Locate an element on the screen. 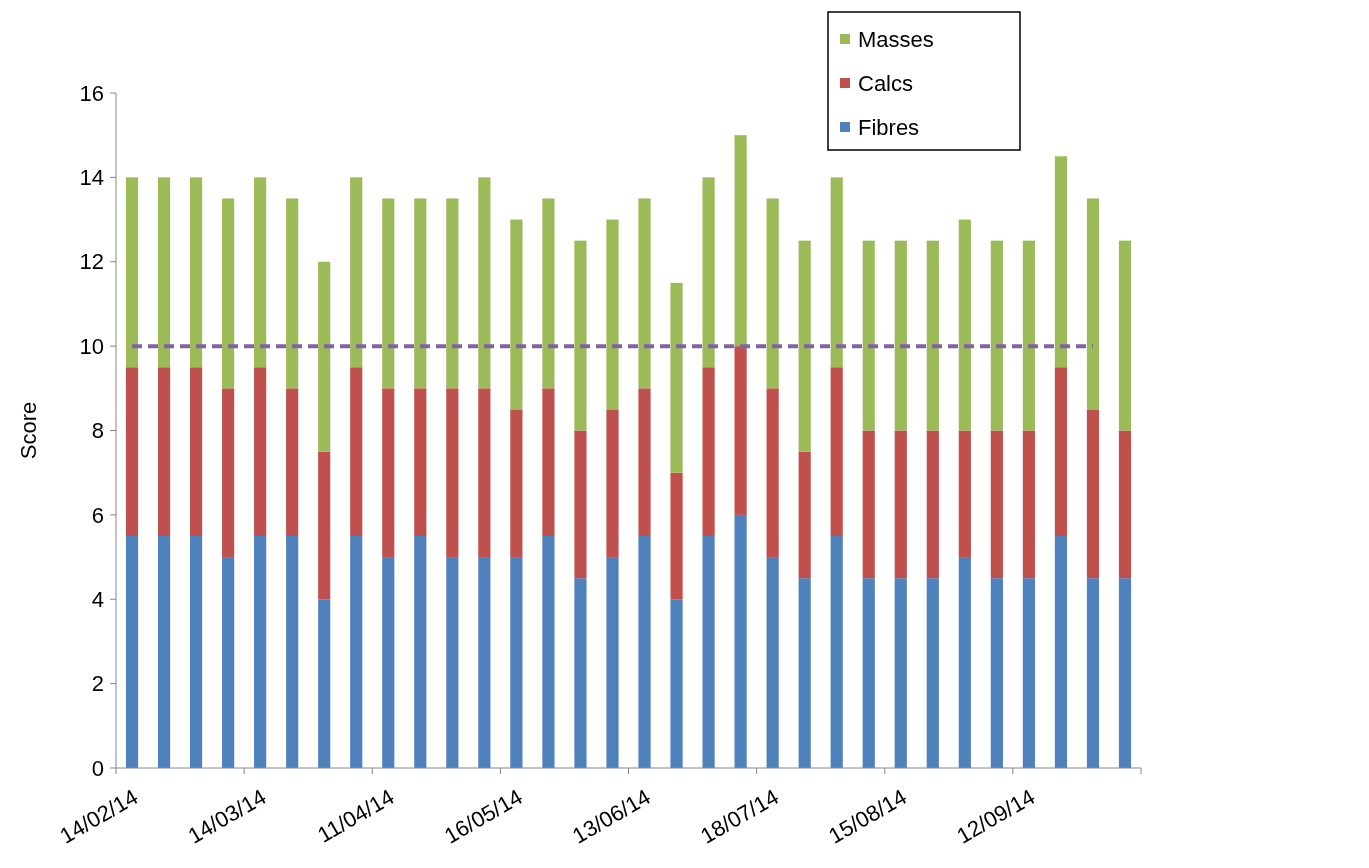 Image resolution: width=1369 pixels, height=868 pixels. y-tick-label: 6 is located at coordinates (97, 515).